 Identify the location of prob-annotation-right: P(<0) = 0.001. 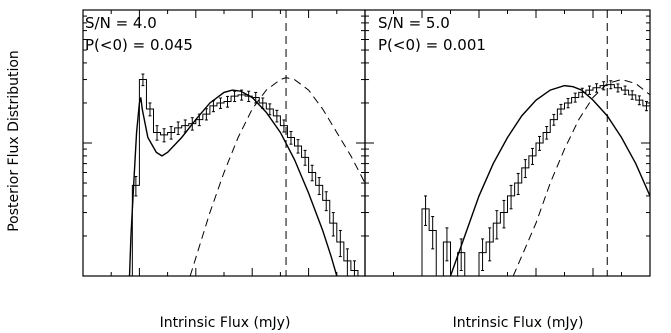
(432, 45).